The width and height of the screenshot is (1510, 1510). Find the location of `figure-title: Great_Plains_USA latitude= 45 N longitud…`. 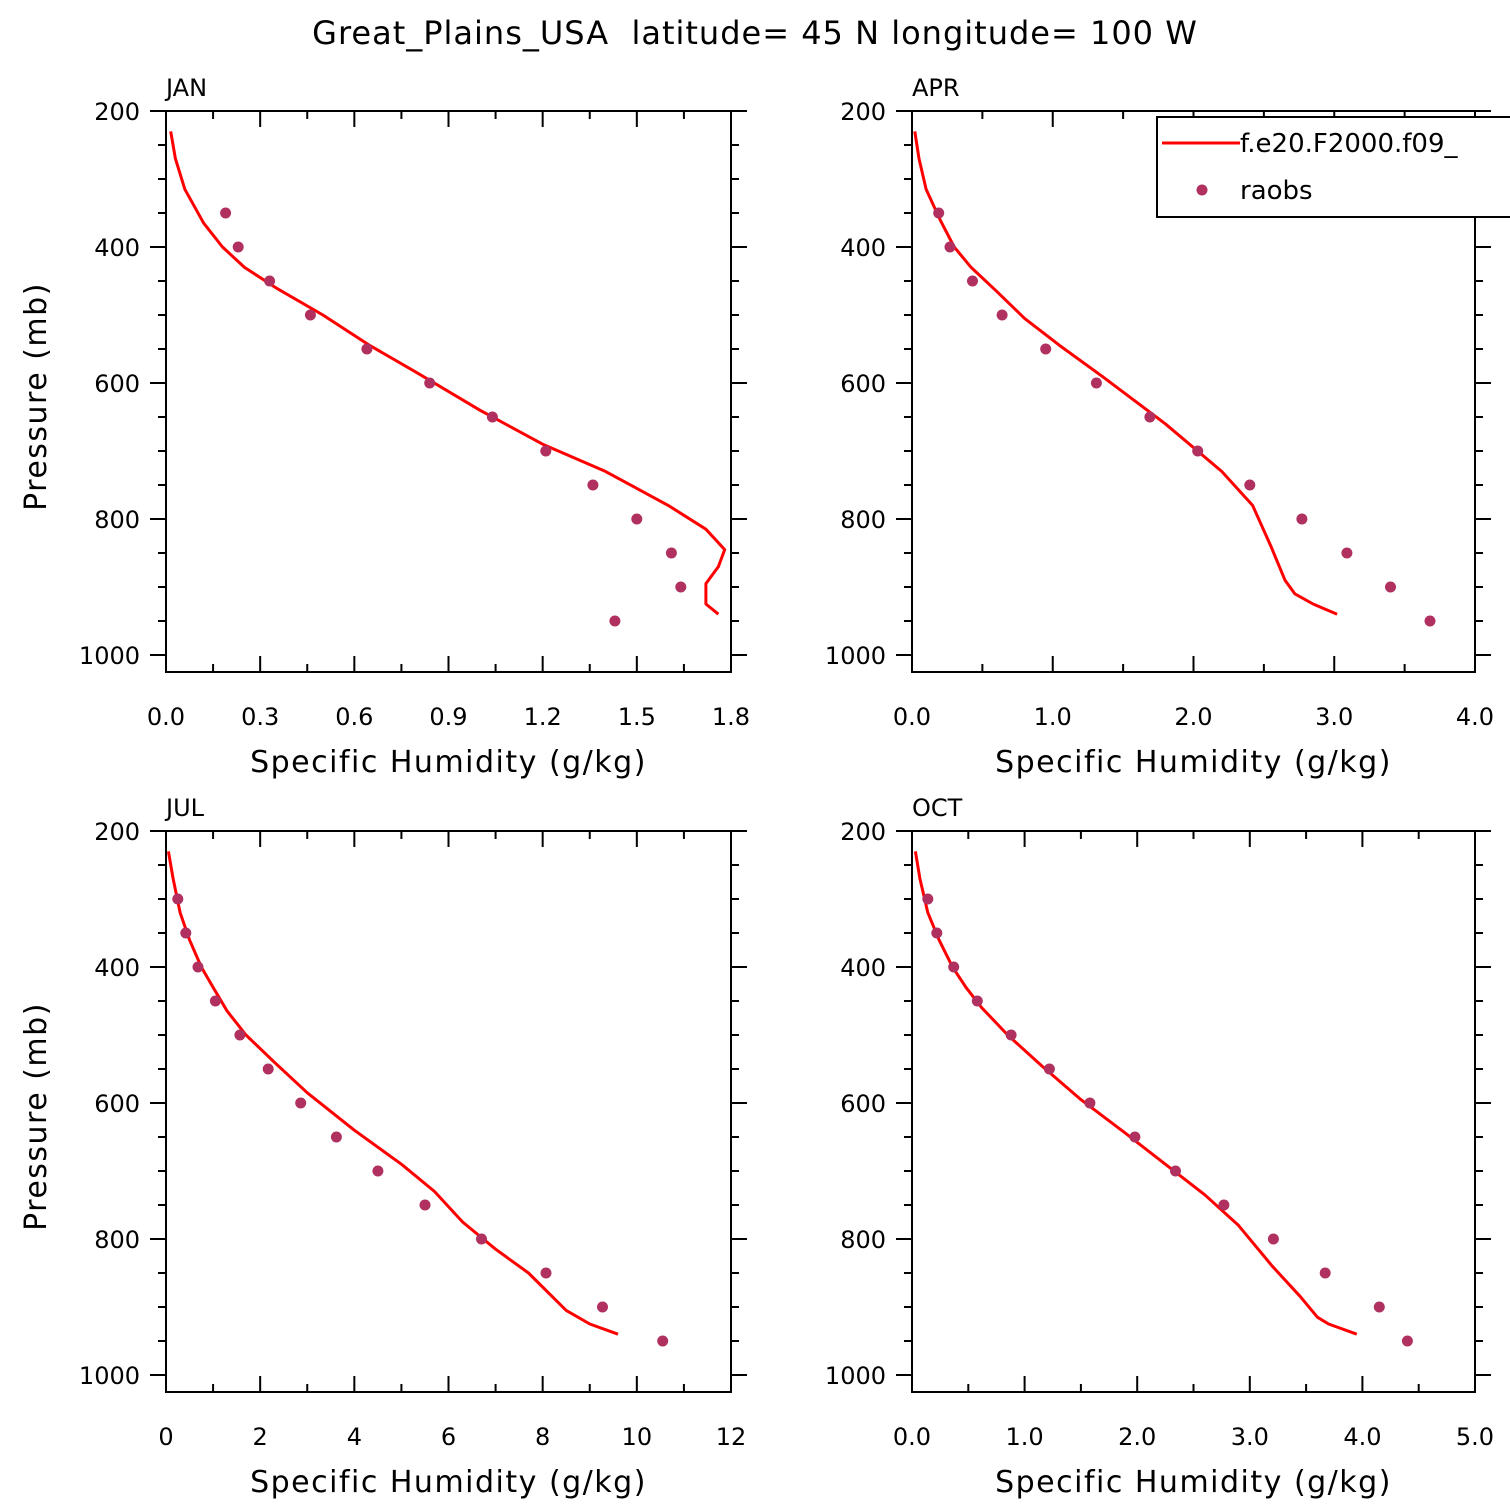

figure-title: Great_Plains_USA latitude= 45 N longitud… is located at coordinates (755, 33).